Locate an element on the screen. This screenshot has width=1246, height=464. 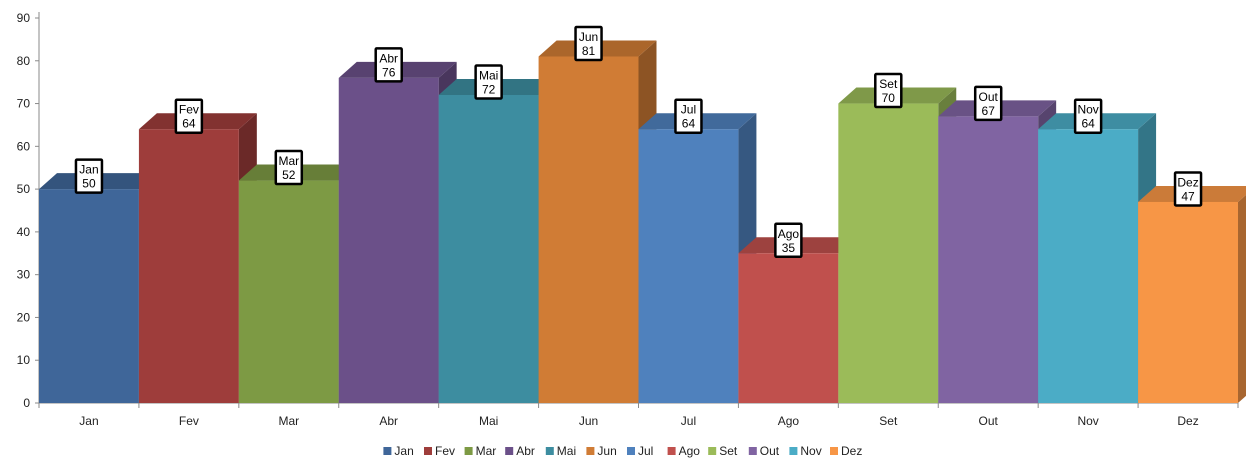
legend-label: Abr is located at coordinates (525, 451).